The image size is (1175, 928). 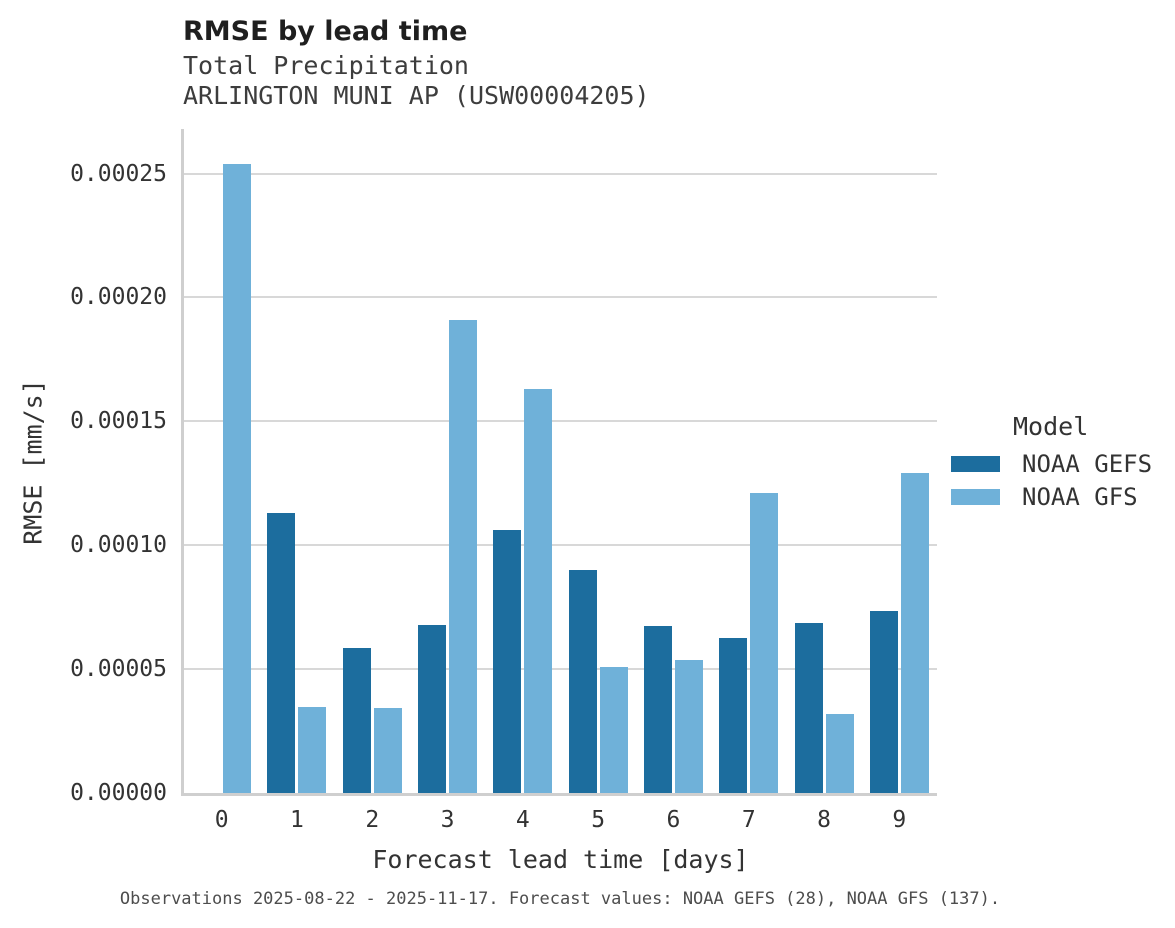 I want to click on x-tick-label: 9, so click(x=899, y=820).